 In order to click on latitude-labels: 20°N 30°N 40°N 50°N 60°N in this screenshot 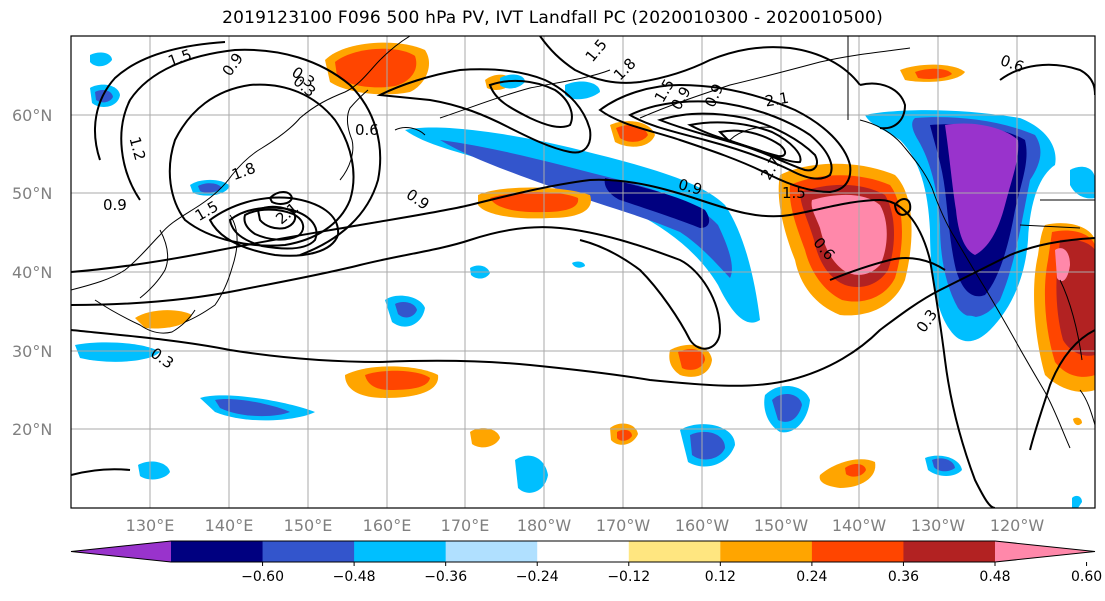, I will do `click(32, 272)`.